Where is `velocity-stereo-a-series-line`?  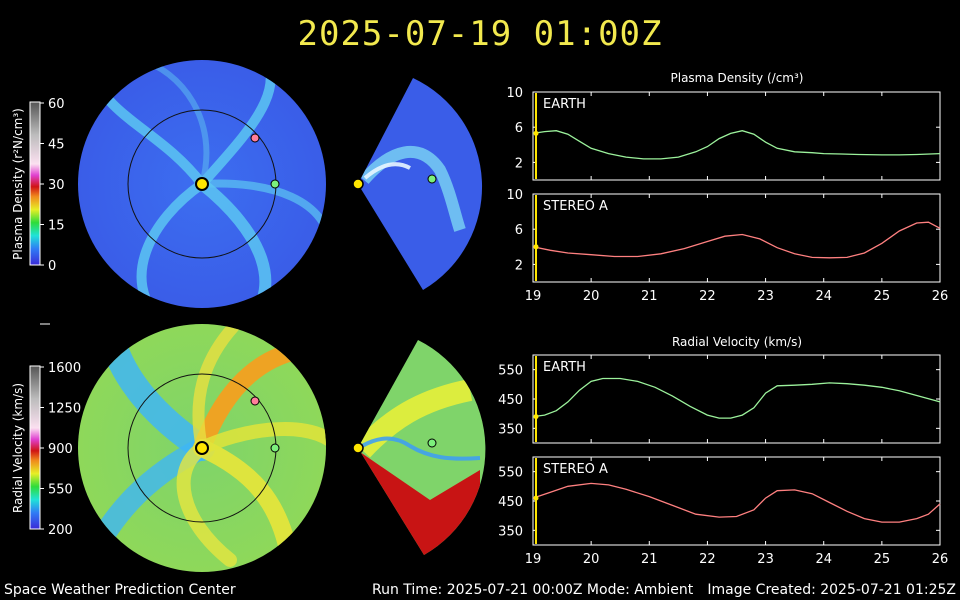 velocity-stereo-a-series-line is located at coordinates (736, 502).